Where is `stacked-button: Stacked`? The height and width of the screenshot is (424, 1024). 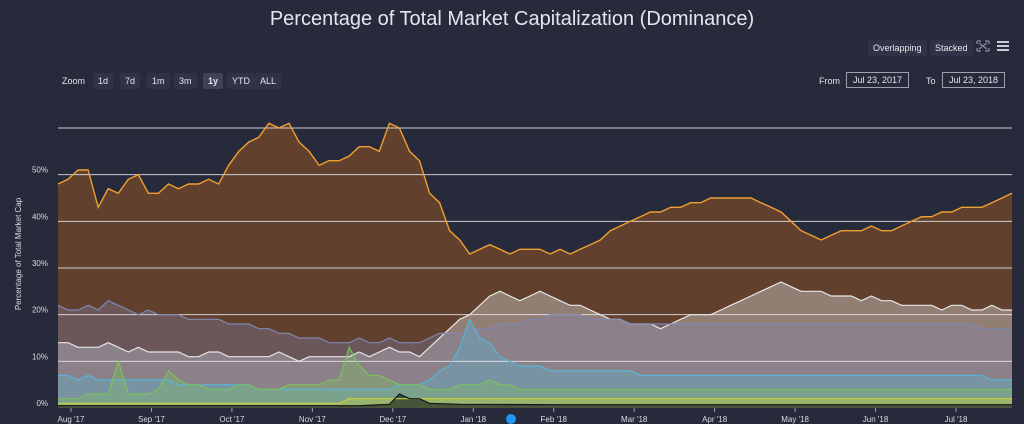
stacked-button: Stacked is located at coordinates (951, 48).